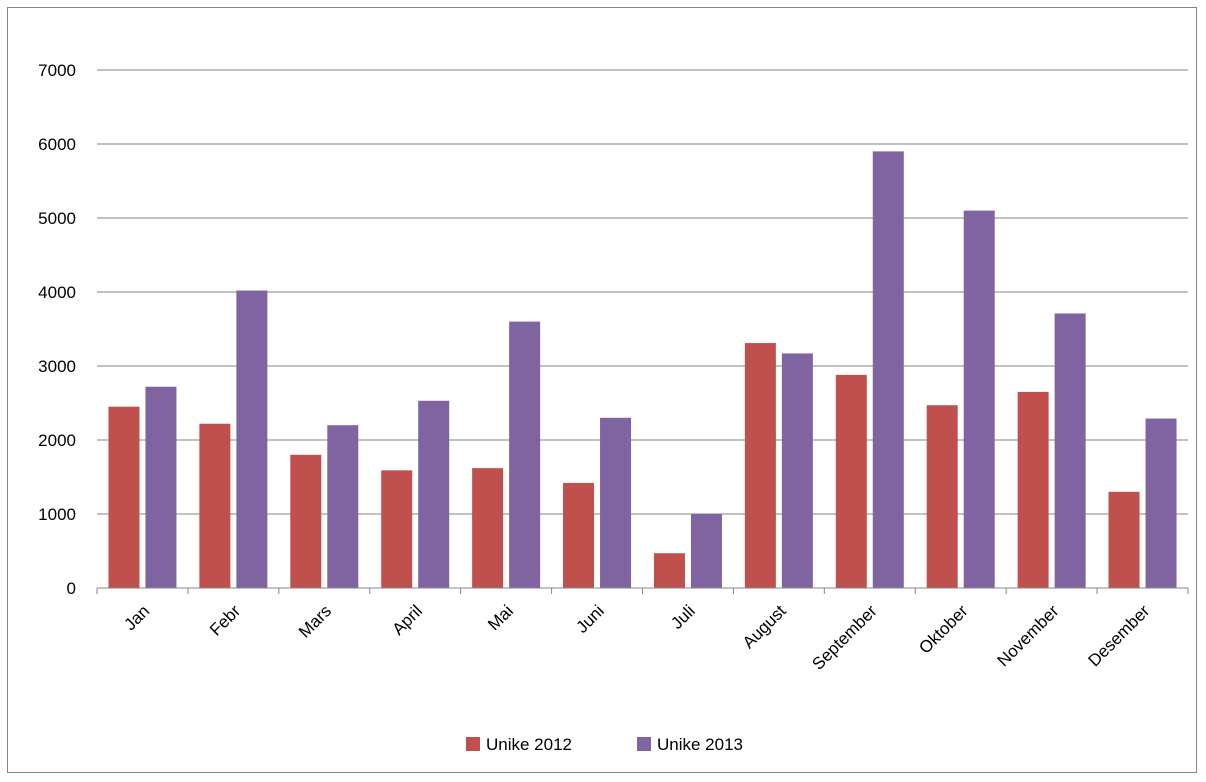 This screenshot has height=782, width=1206. I want to click on y-tick-label: 3000, so click(57, 366).